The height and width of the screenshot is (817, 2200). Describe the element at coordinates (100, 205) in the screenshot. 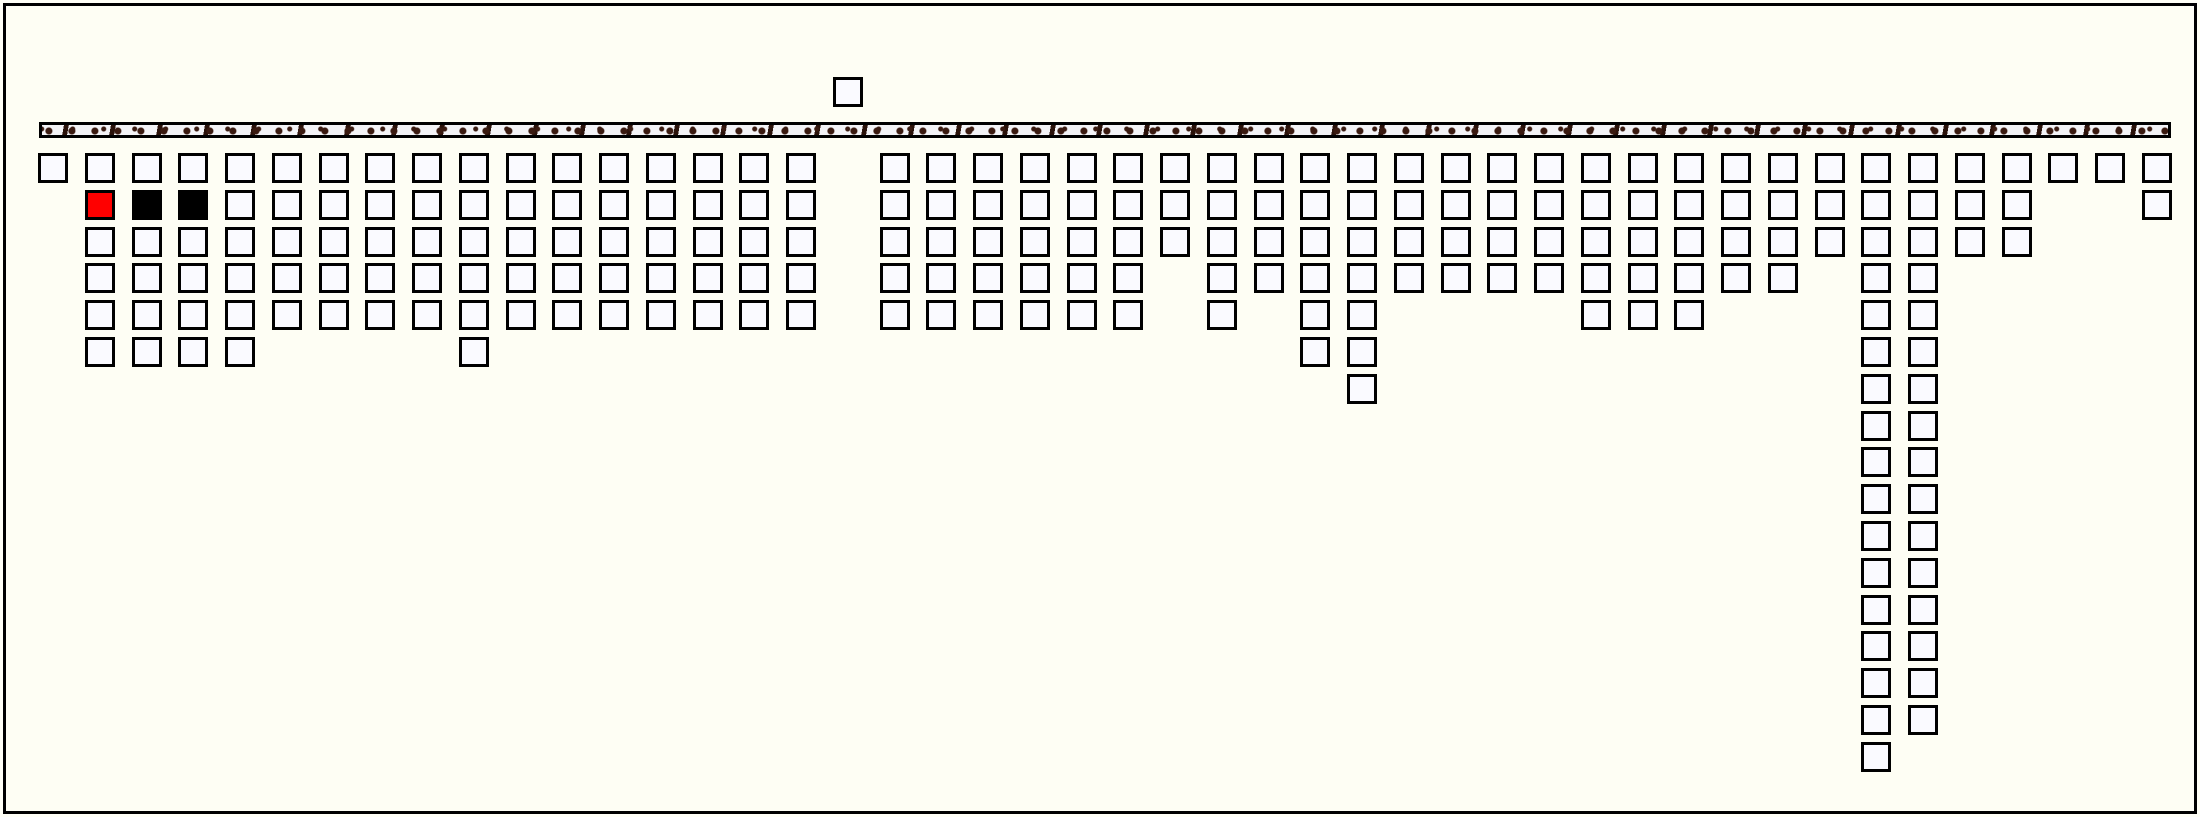

I see `selected-cell` at that location.